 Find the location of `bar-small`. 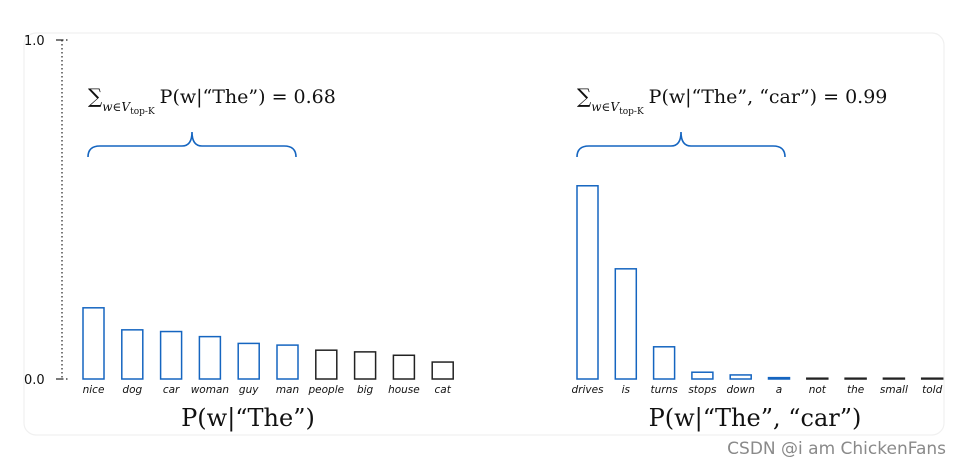

bar-small is located at coordinates (894, 378).